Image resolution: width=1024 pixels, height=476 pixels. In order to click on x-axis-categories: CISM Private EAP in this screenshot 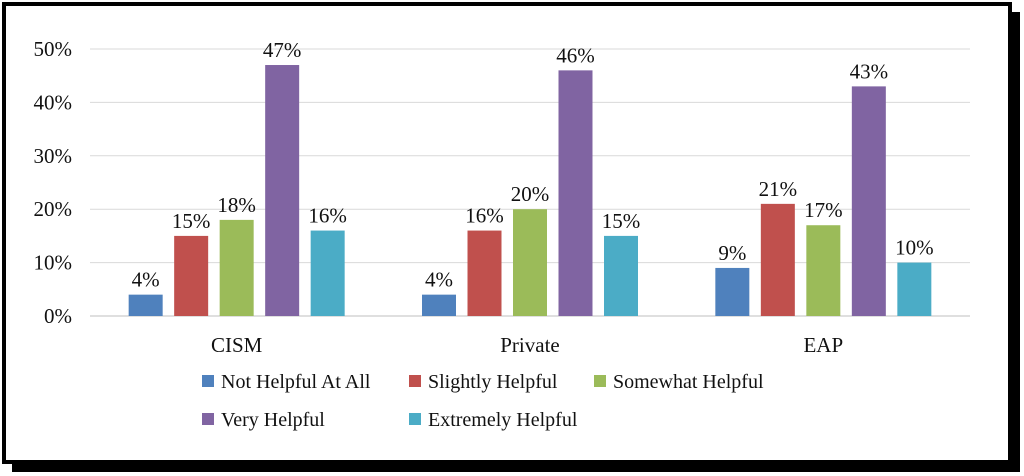, I will do `click(527, 345)`.